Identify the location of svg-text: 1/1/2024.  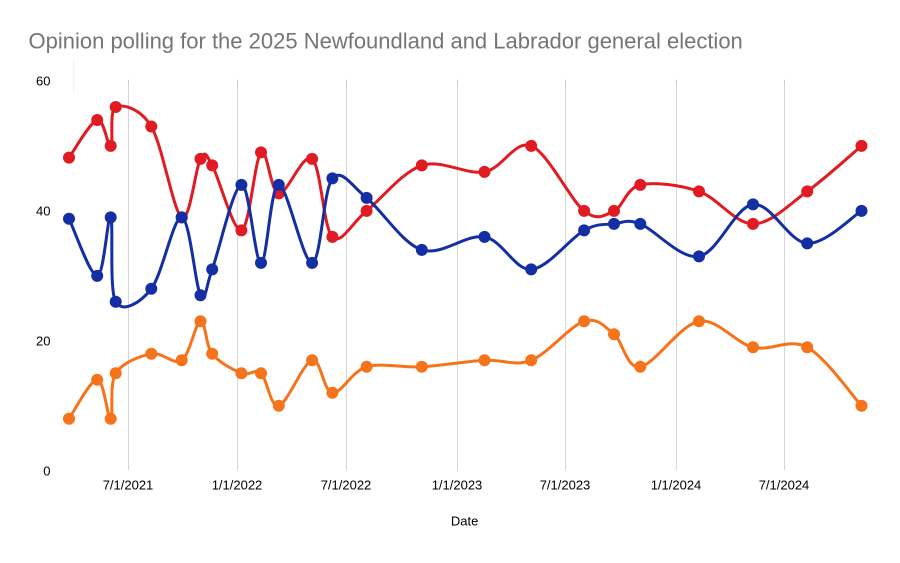
(676, 485).